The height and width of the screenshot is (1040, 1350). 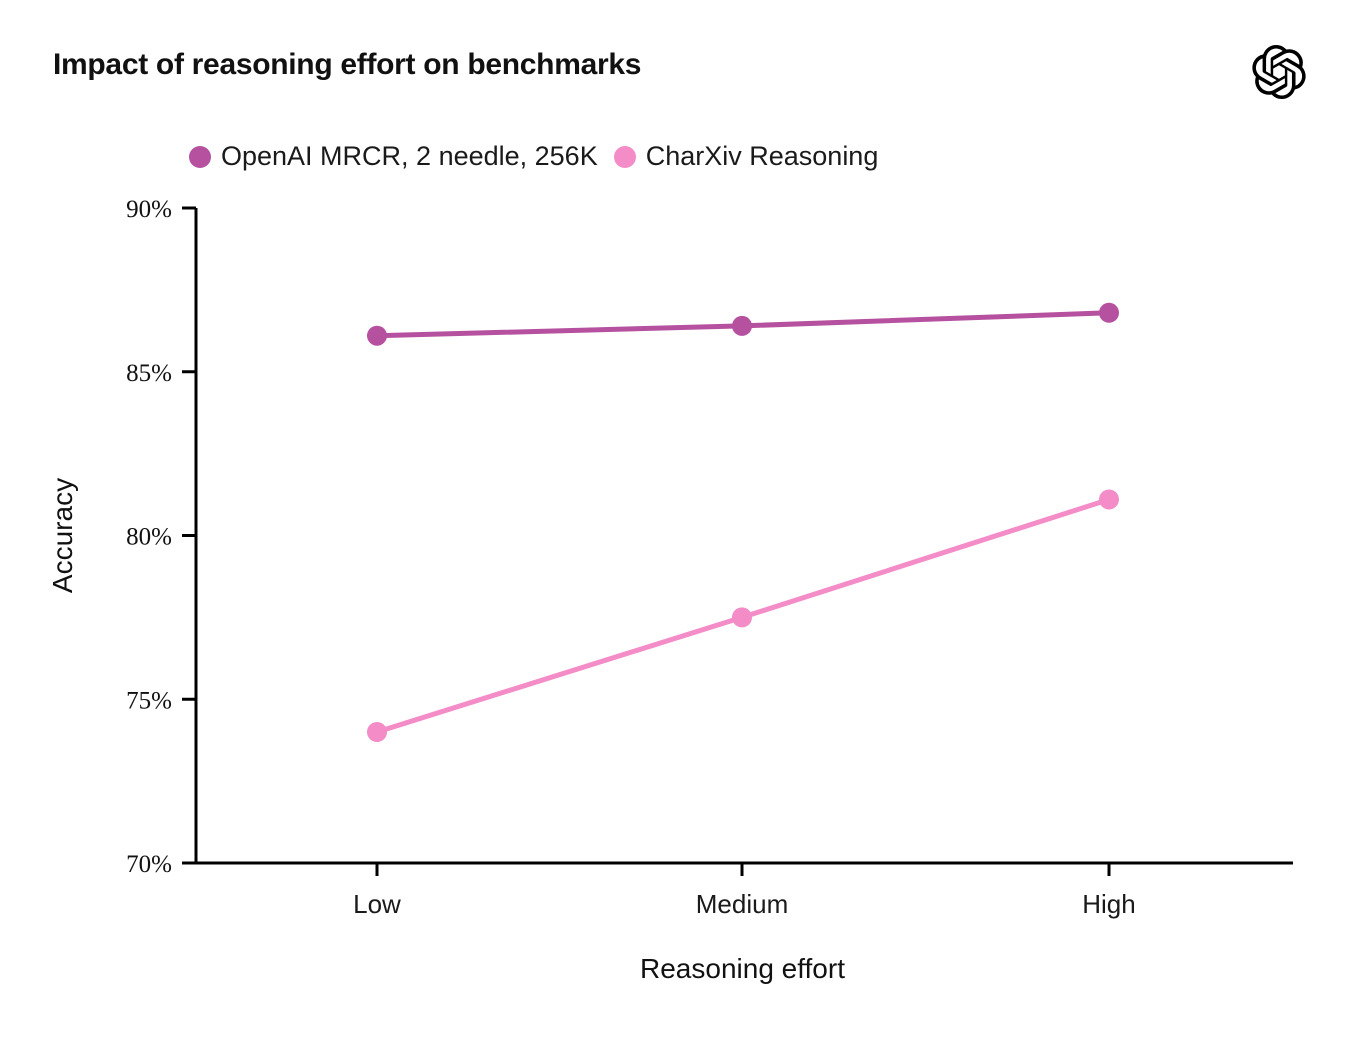 I want to click on data-point-0-medium, so click(x=742, y=325).